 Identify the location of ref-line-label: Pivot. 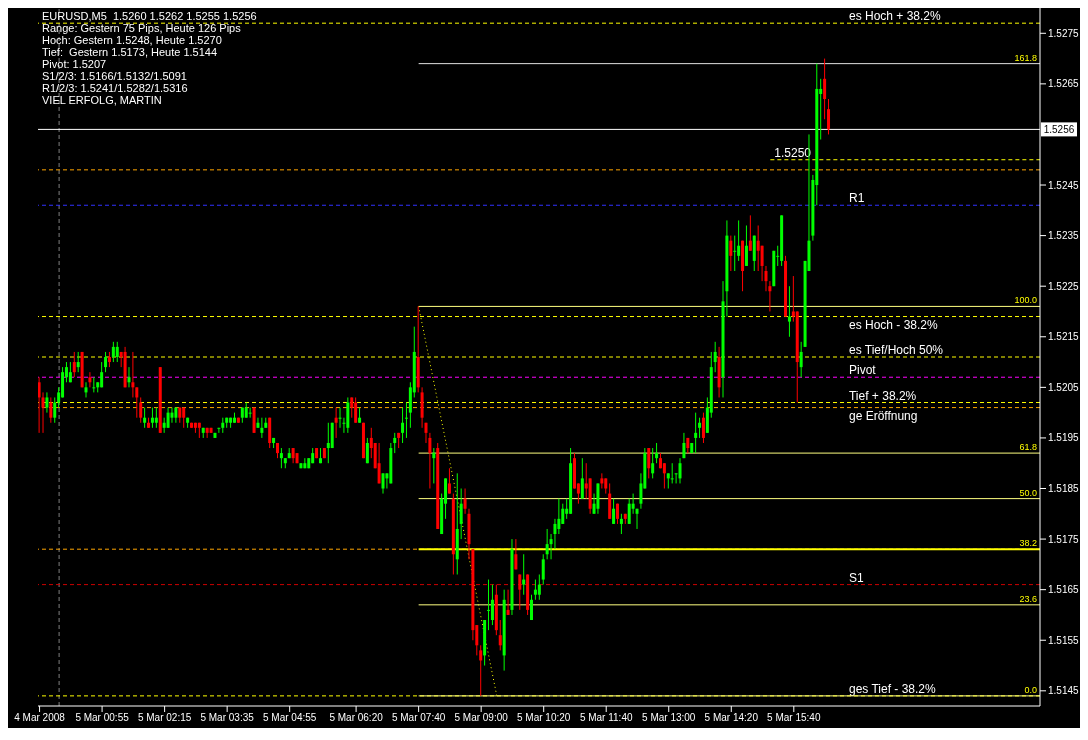
(862, 370).